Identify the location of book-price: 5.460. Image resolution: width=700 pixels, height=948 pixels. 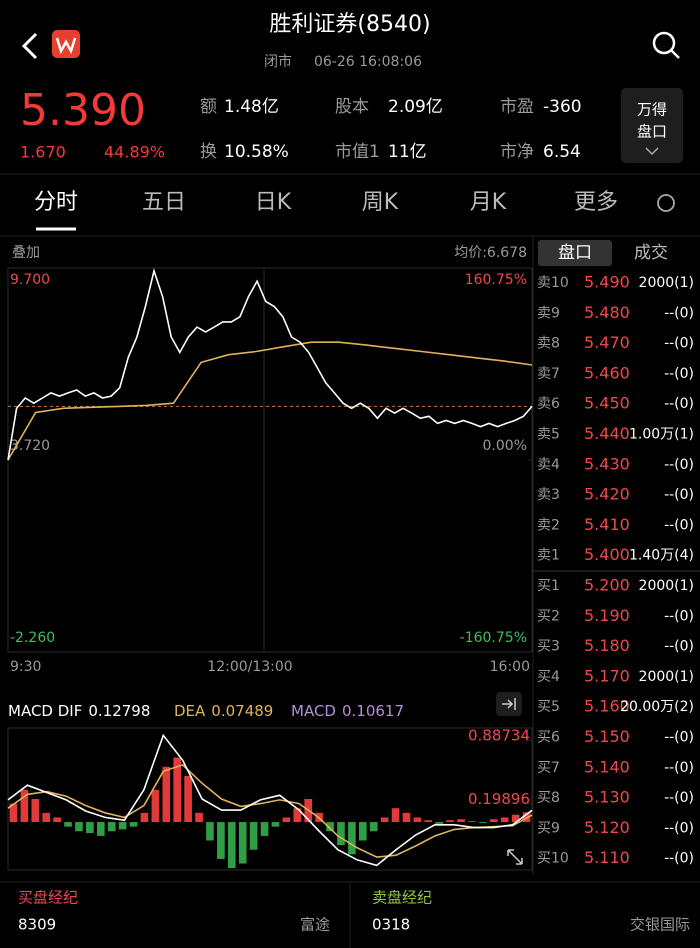
(607, 372).